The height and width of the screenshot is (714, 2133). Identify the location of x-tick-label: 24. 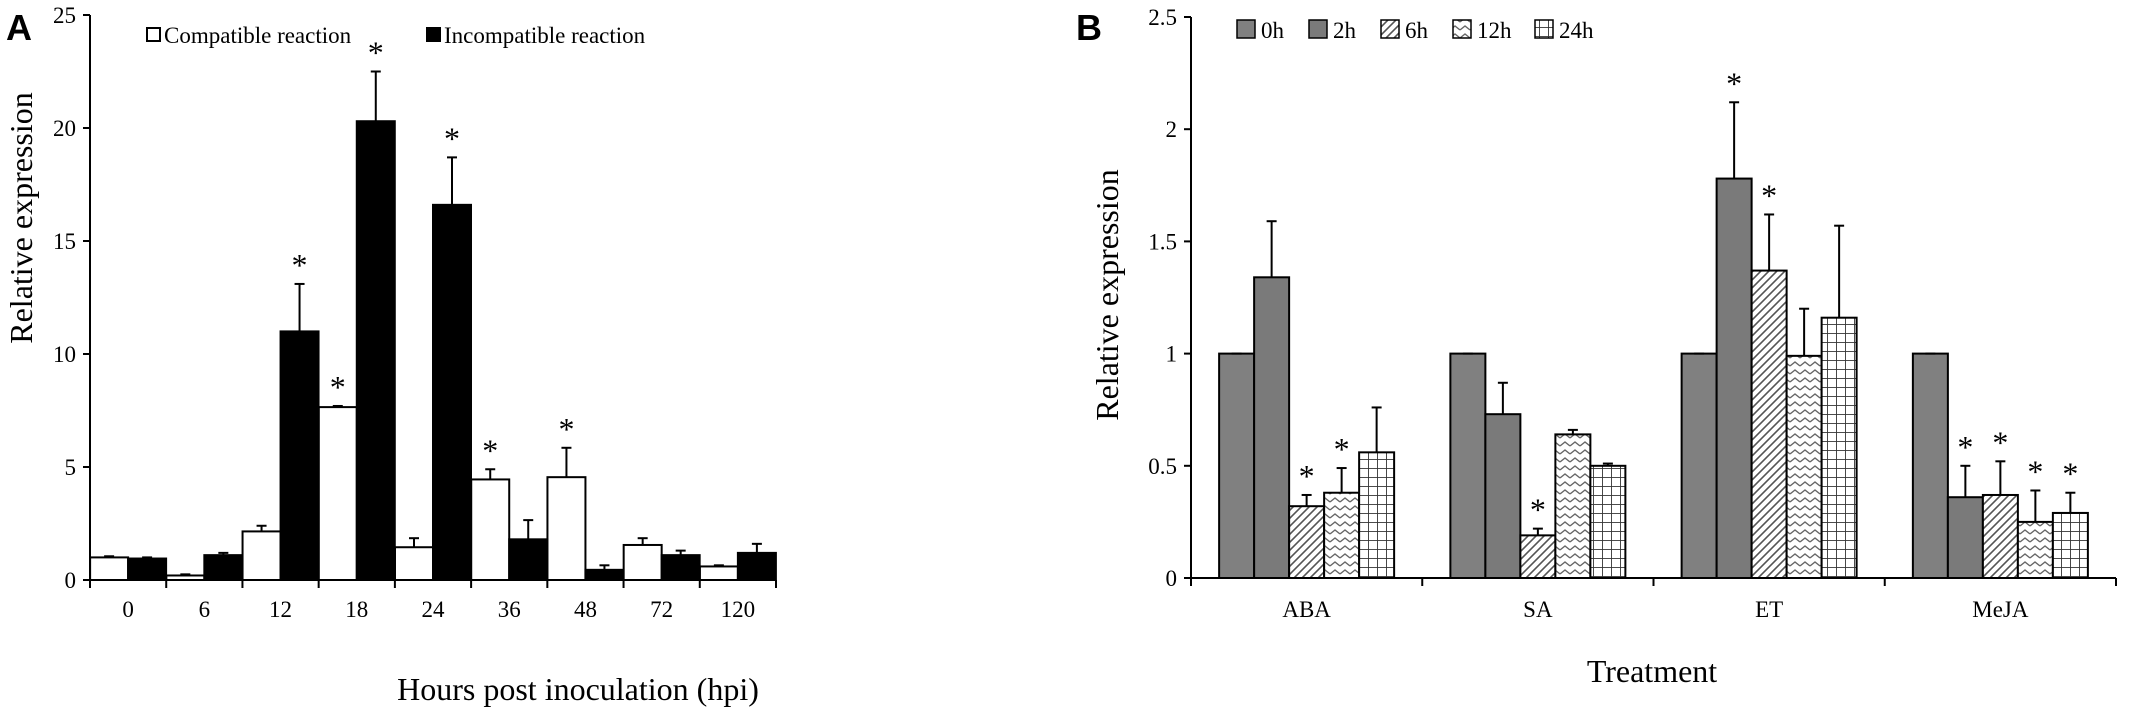
(434, 609).